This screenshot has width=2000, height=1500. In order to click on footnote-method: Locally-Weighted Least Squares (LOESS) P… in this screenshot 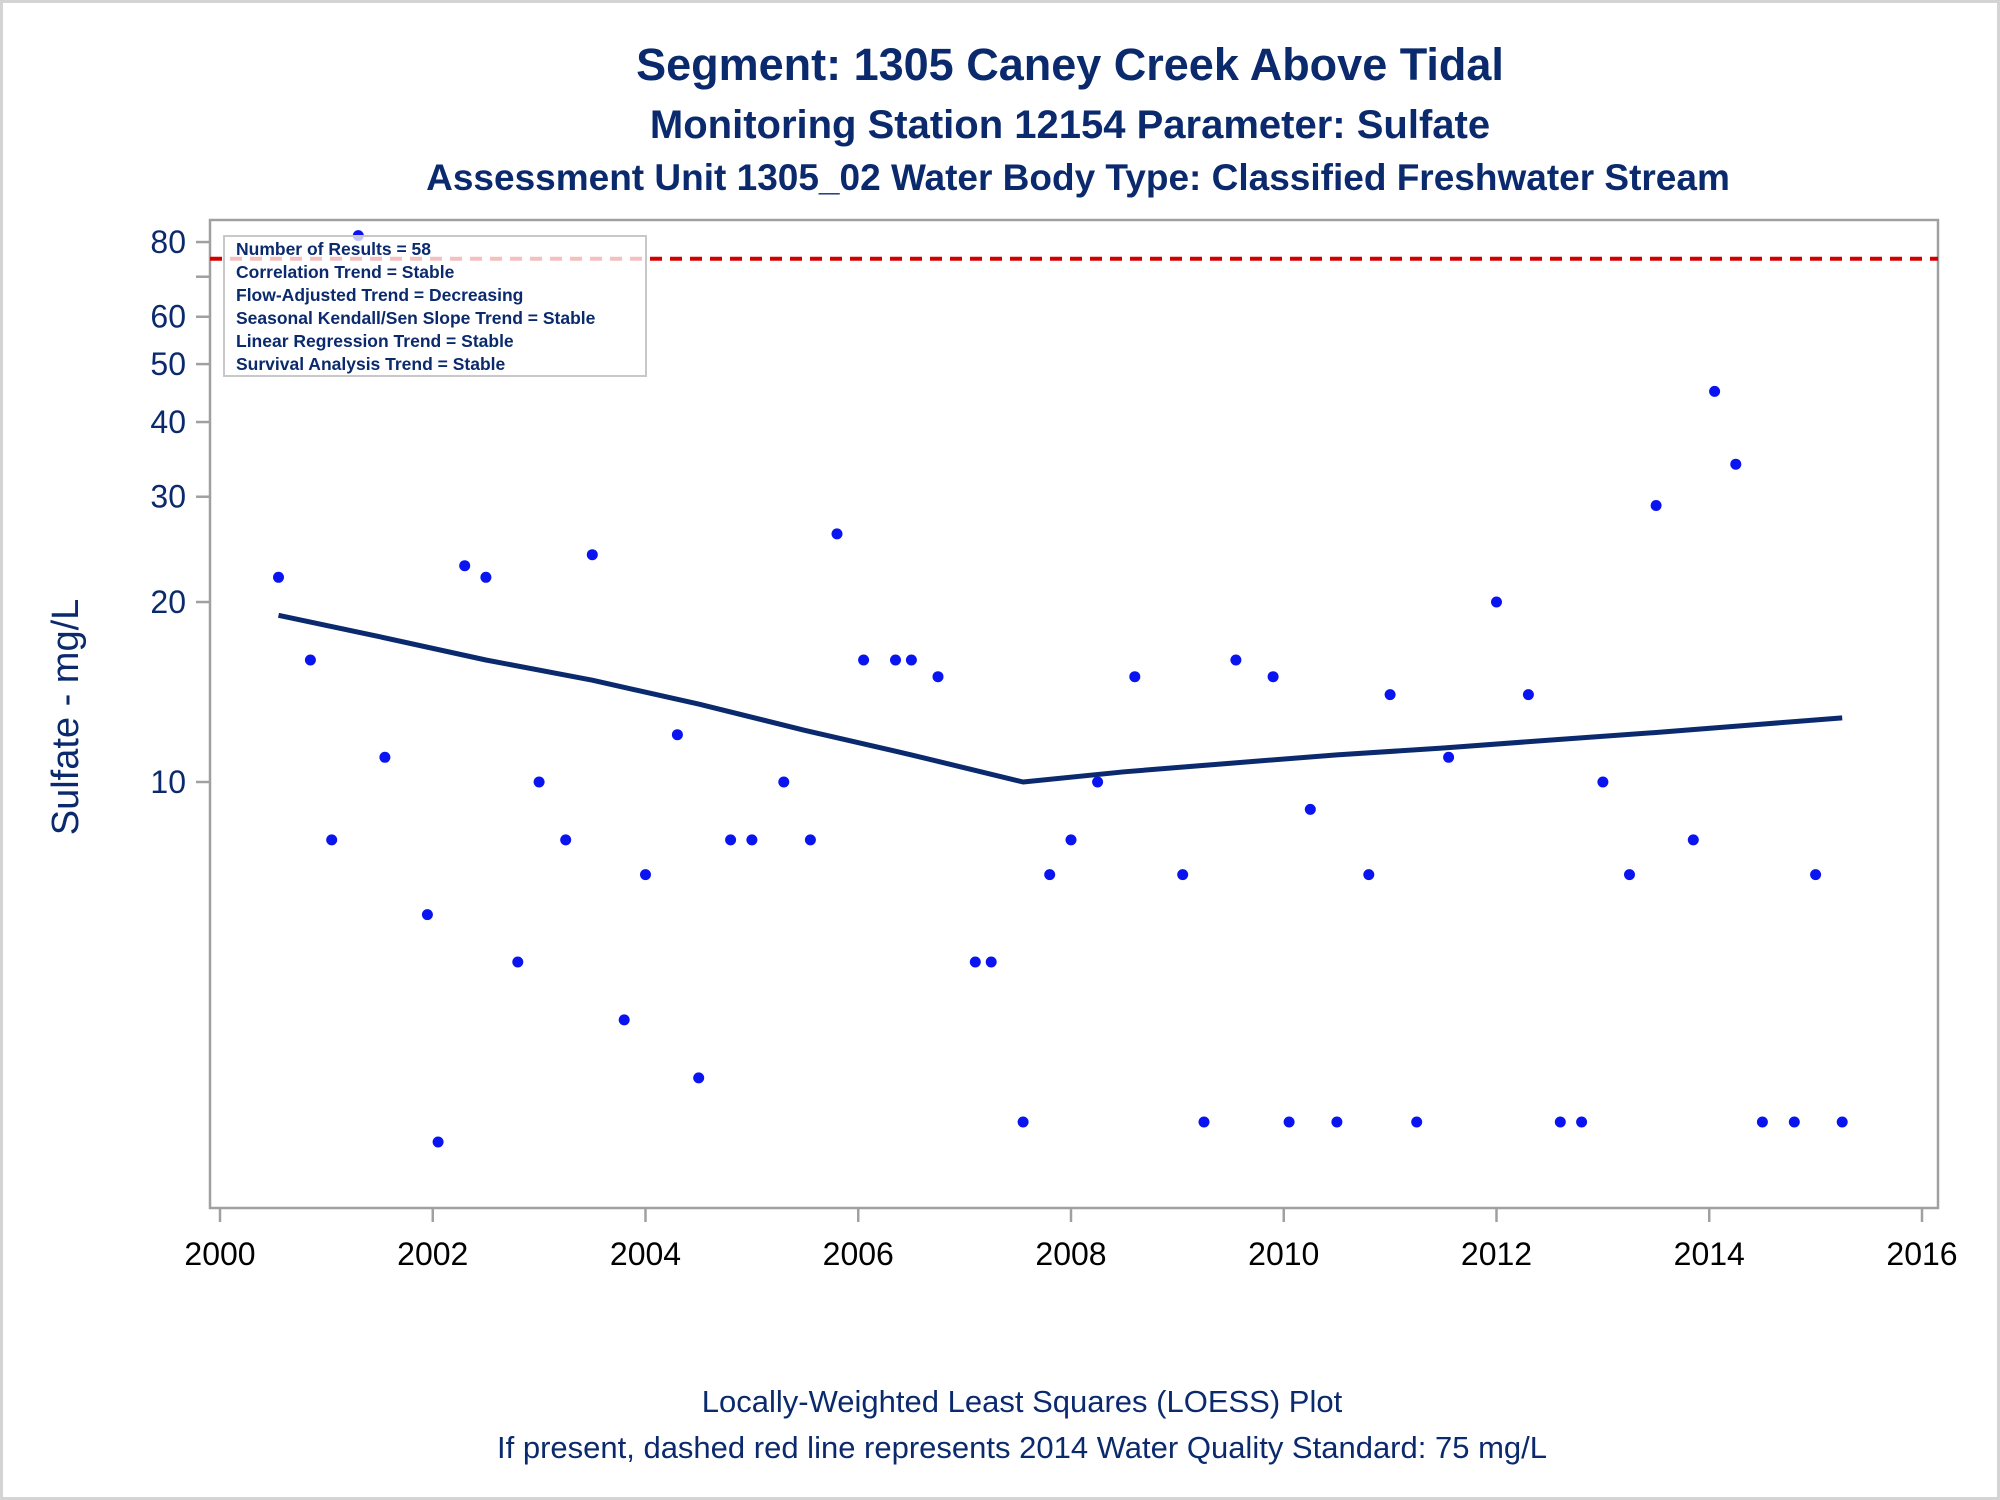, I will do `click(1022, 1401)`.